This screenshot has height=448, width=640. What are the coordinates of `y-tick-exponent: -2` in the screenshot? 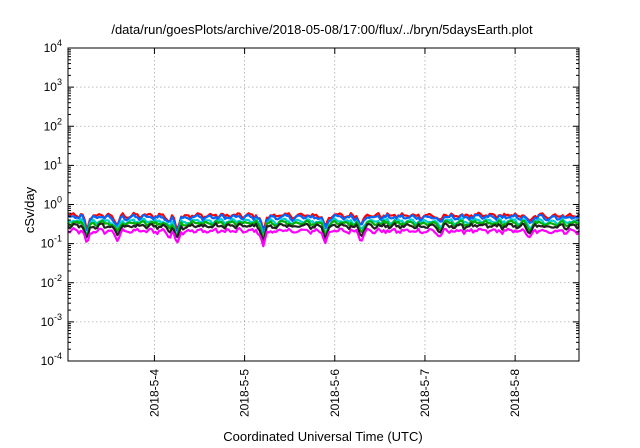 It's located at (58, 278).